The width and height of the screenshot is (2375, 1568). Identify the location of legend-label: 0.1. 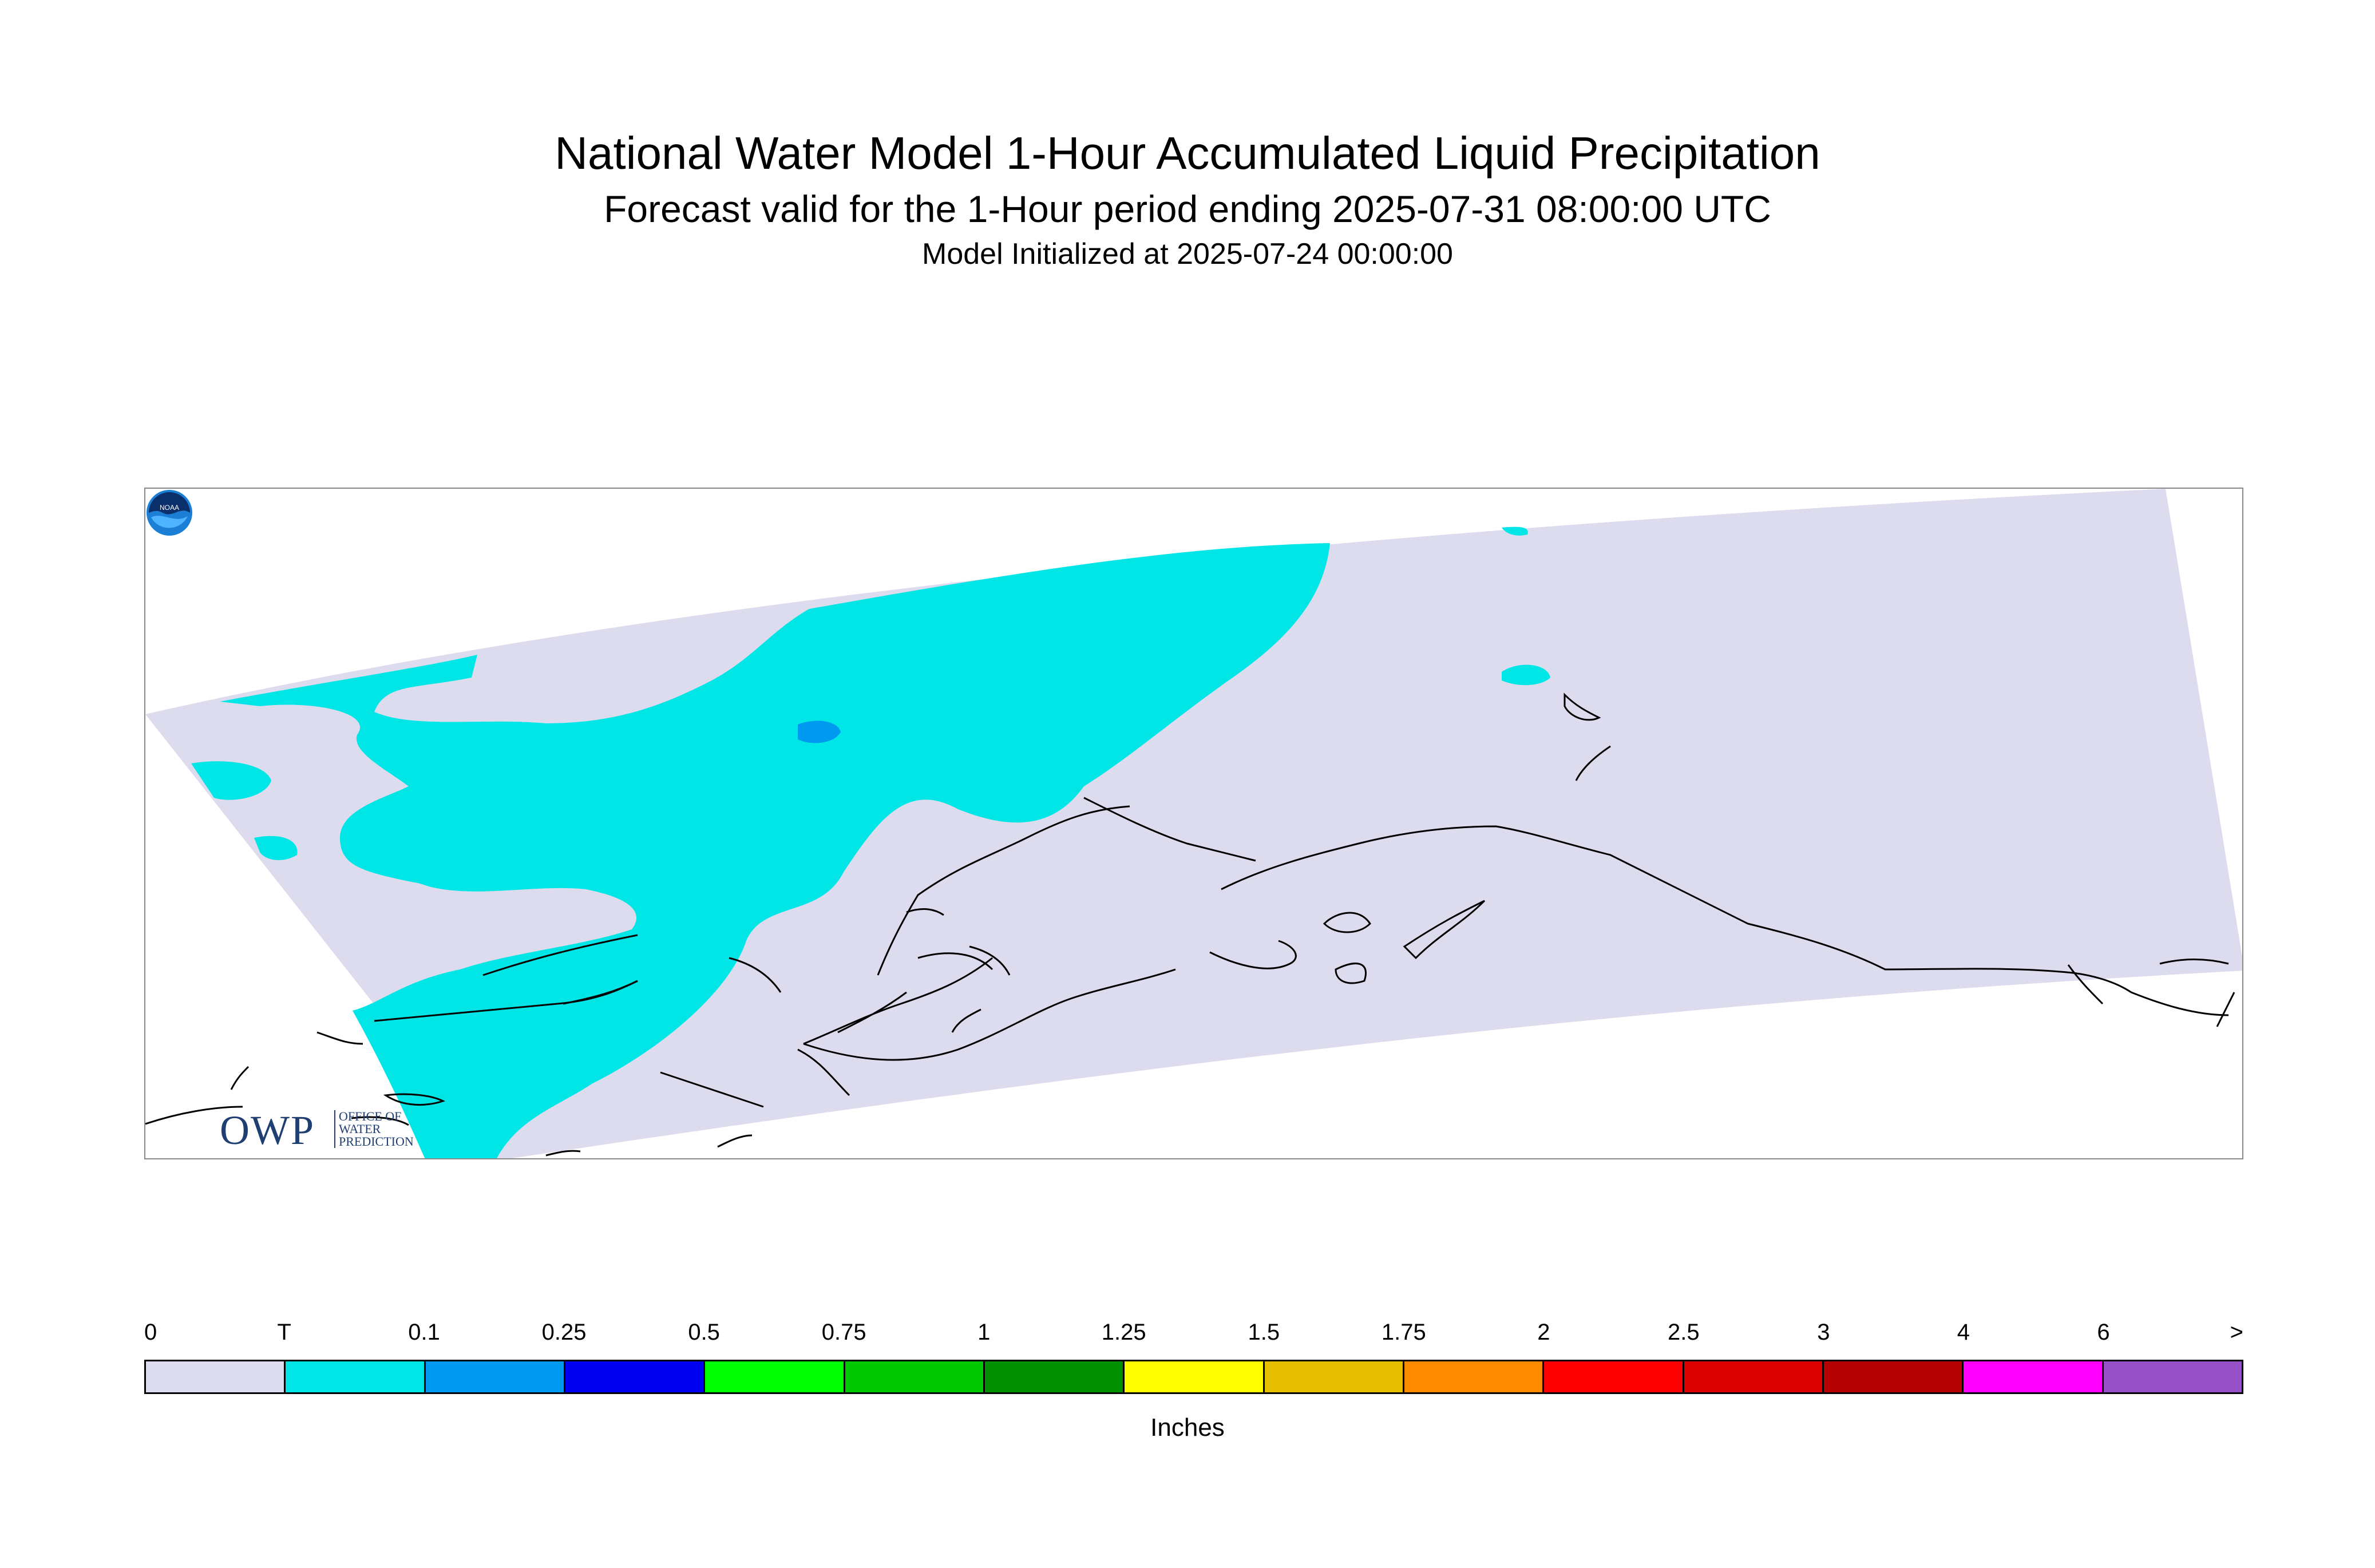
(424, 1332).